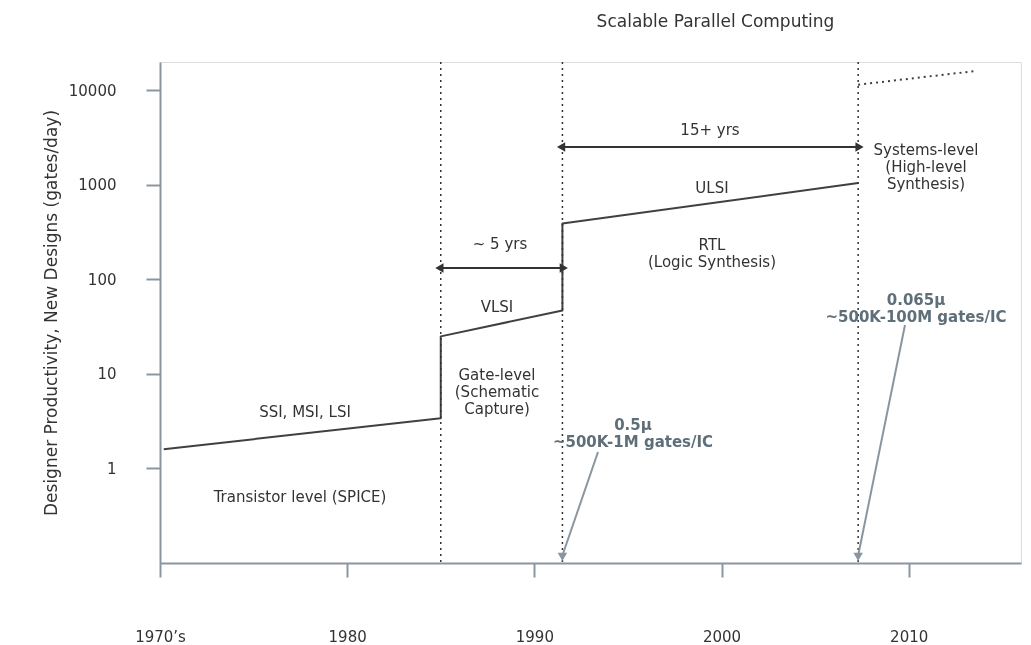 The image size is (1031, 645). I want to click on y-tick-label: 1, so click(111, 468).